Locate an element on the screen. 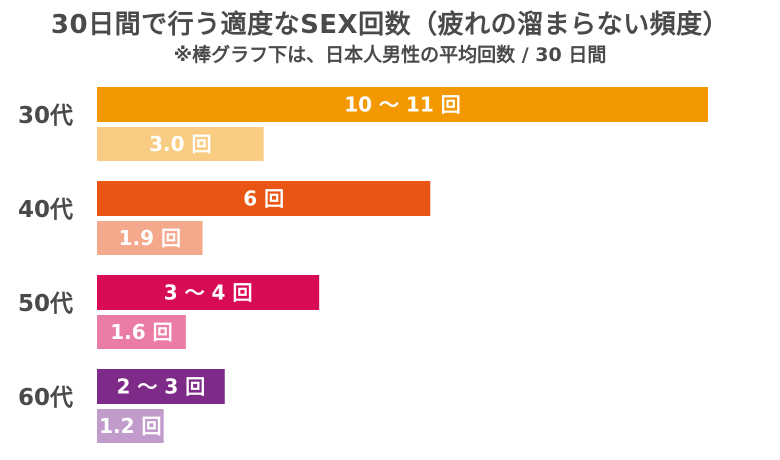 Image resolution: width=780 pixels, height=460 pixels. bar-average-label: 1.6 回 is located at coordinates (141, 332).